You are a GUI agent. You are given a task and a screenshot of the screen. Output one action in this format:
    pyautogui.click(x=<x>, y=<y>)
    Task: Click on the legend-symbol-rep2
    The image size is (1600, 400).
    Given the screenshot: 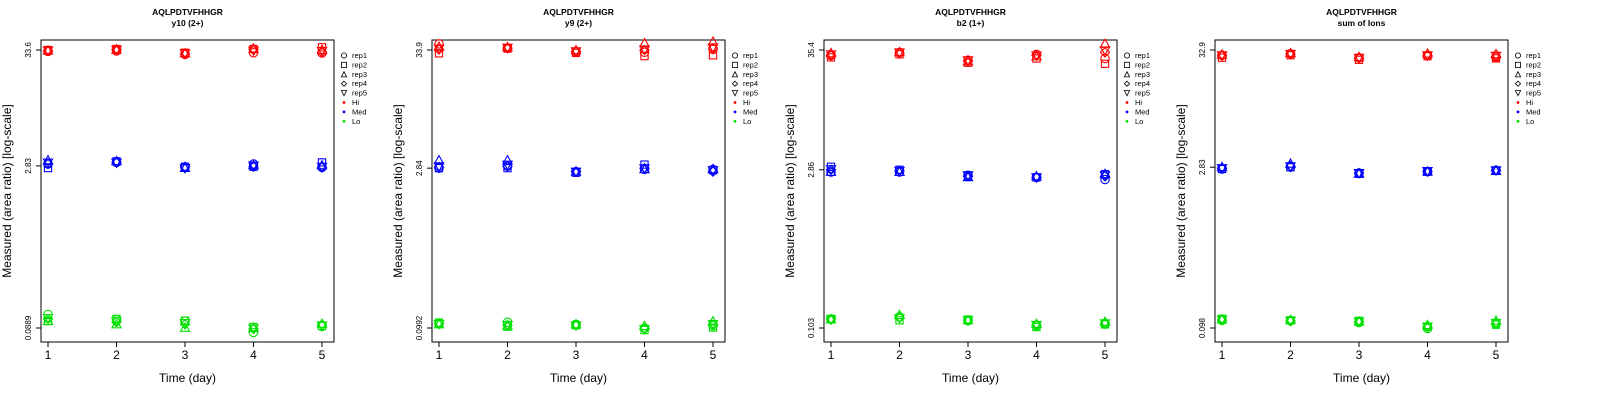 What is the action you would take?
    pyautogui.click(x=735, y=64)
    